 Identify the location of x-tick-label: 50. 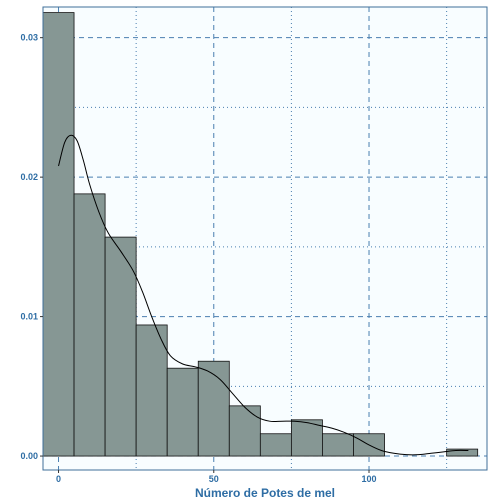
(214, 479).